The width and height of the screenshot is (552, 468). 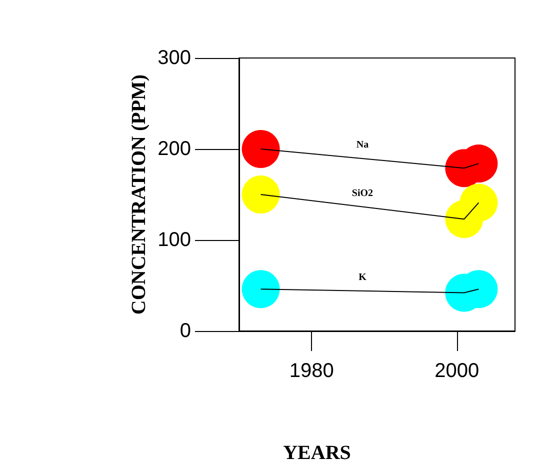 What do you see at coordinates (457, 371) in the screenshot?
I see `x-tick-label: 2000` at bounding box center [457, 371].